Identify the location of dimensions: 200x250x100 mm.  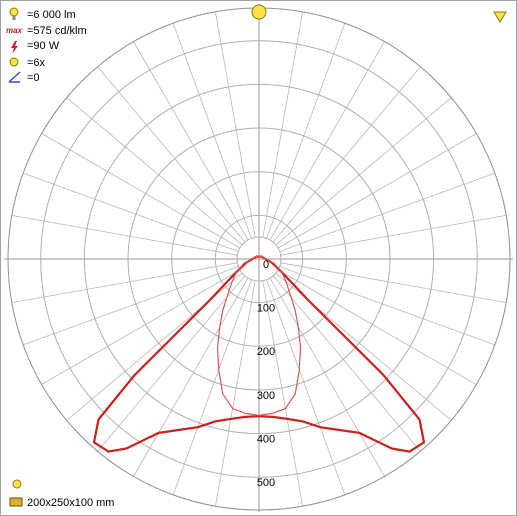
(70, 503).